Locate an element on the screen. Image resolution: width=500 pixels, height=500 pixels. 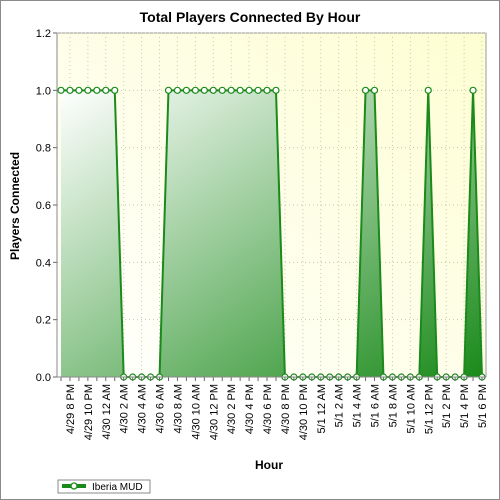
y-tick-label: 0.8 is located at coordinates (43, 149).